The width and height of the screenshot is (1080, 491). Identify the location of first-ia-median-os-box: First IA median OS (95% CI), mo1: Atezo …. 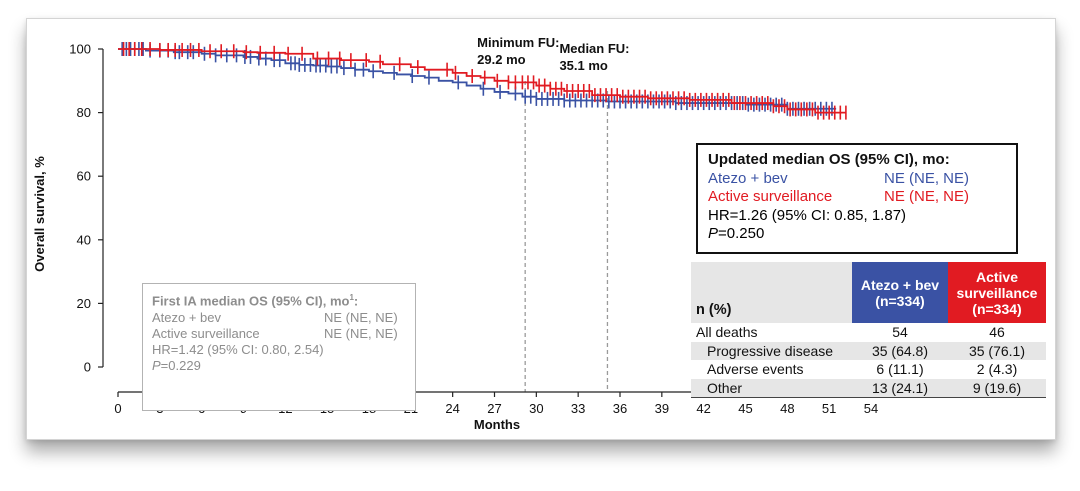
(279, 347).